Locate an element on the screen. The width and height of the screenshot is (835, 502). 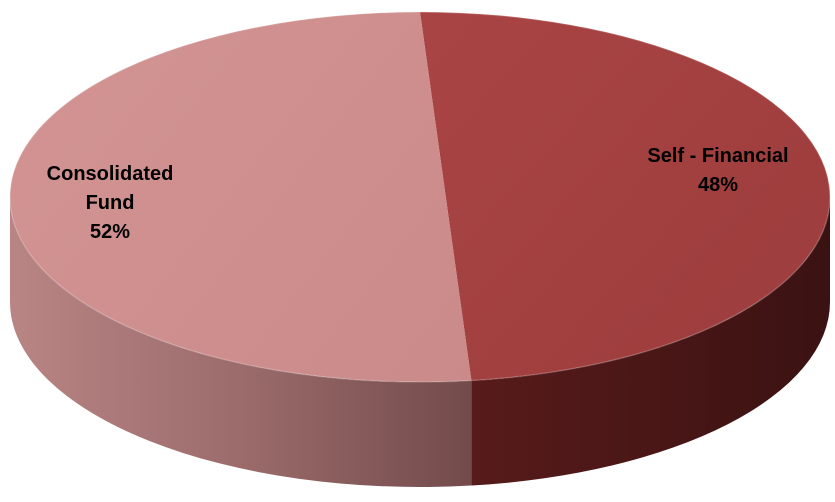
pie-label-consolidated-fund: Consolidated is located at coordinates (110, 174).